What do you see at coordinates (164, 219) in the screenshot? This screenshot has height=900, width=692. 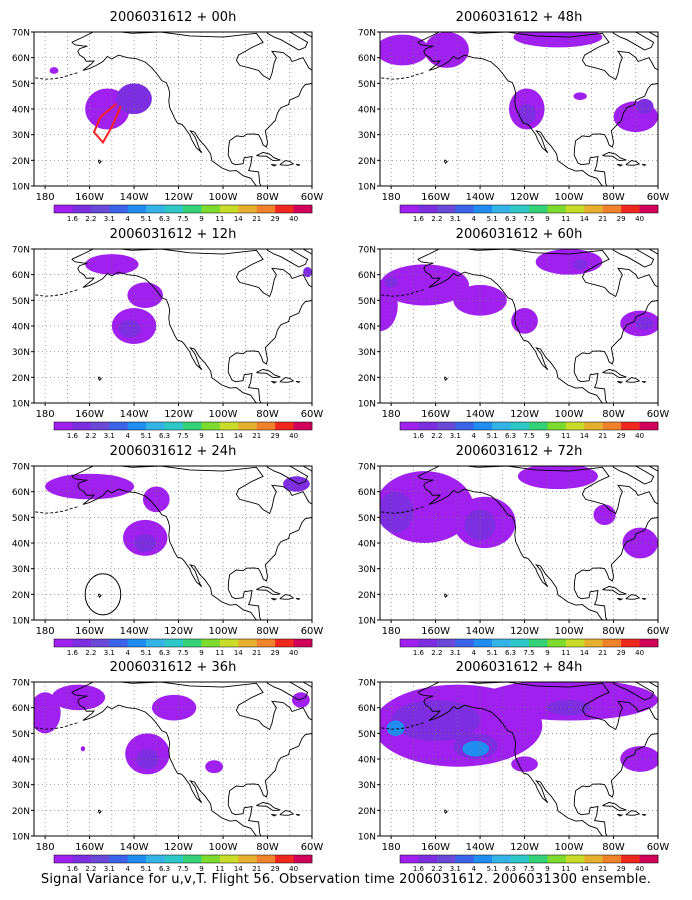 I see `colorbar-label: 6.3` at bounding box center [164, 219].